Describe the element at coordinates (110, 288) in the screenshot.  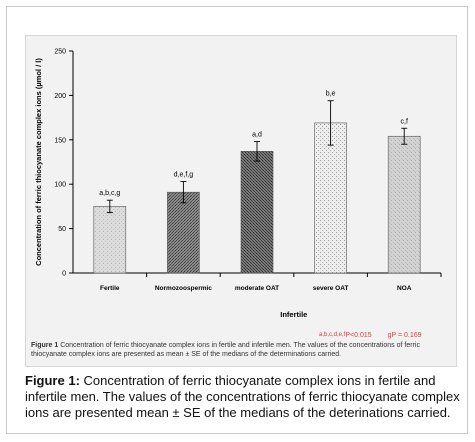
I see `x-tick-label-0: Fertile` at that location.